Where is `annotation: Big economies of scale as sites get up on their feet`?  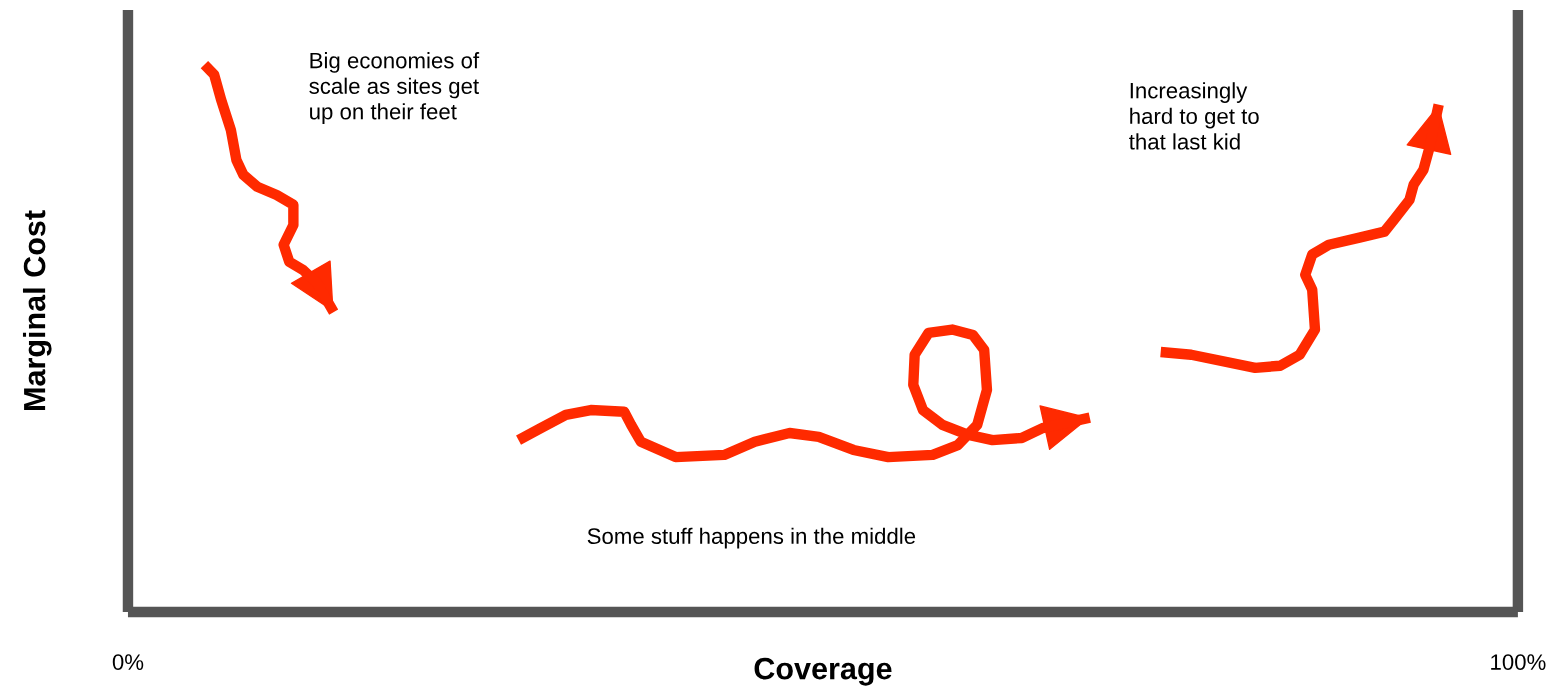 annotation: Big economies of scale as sites get up on their feet is located at coordinates (394, 88).